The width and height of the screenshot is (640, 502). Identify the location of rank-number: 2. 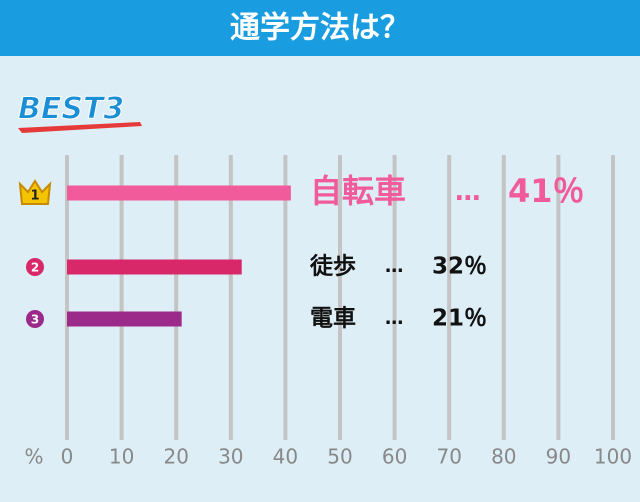
(35, 268).